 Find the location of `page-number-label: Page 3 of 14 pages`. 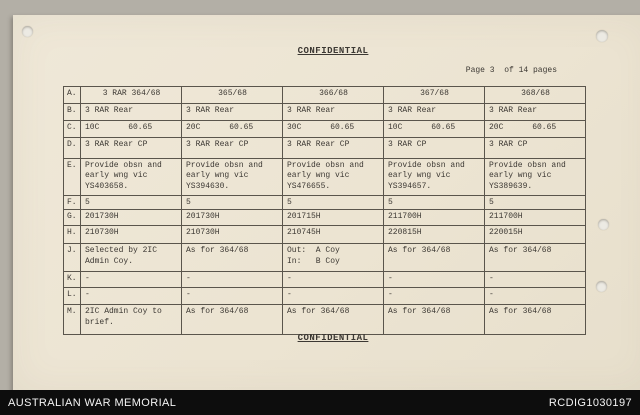

page-number-label: Page 3 of 14 pages is located at coordinates (511, 70).